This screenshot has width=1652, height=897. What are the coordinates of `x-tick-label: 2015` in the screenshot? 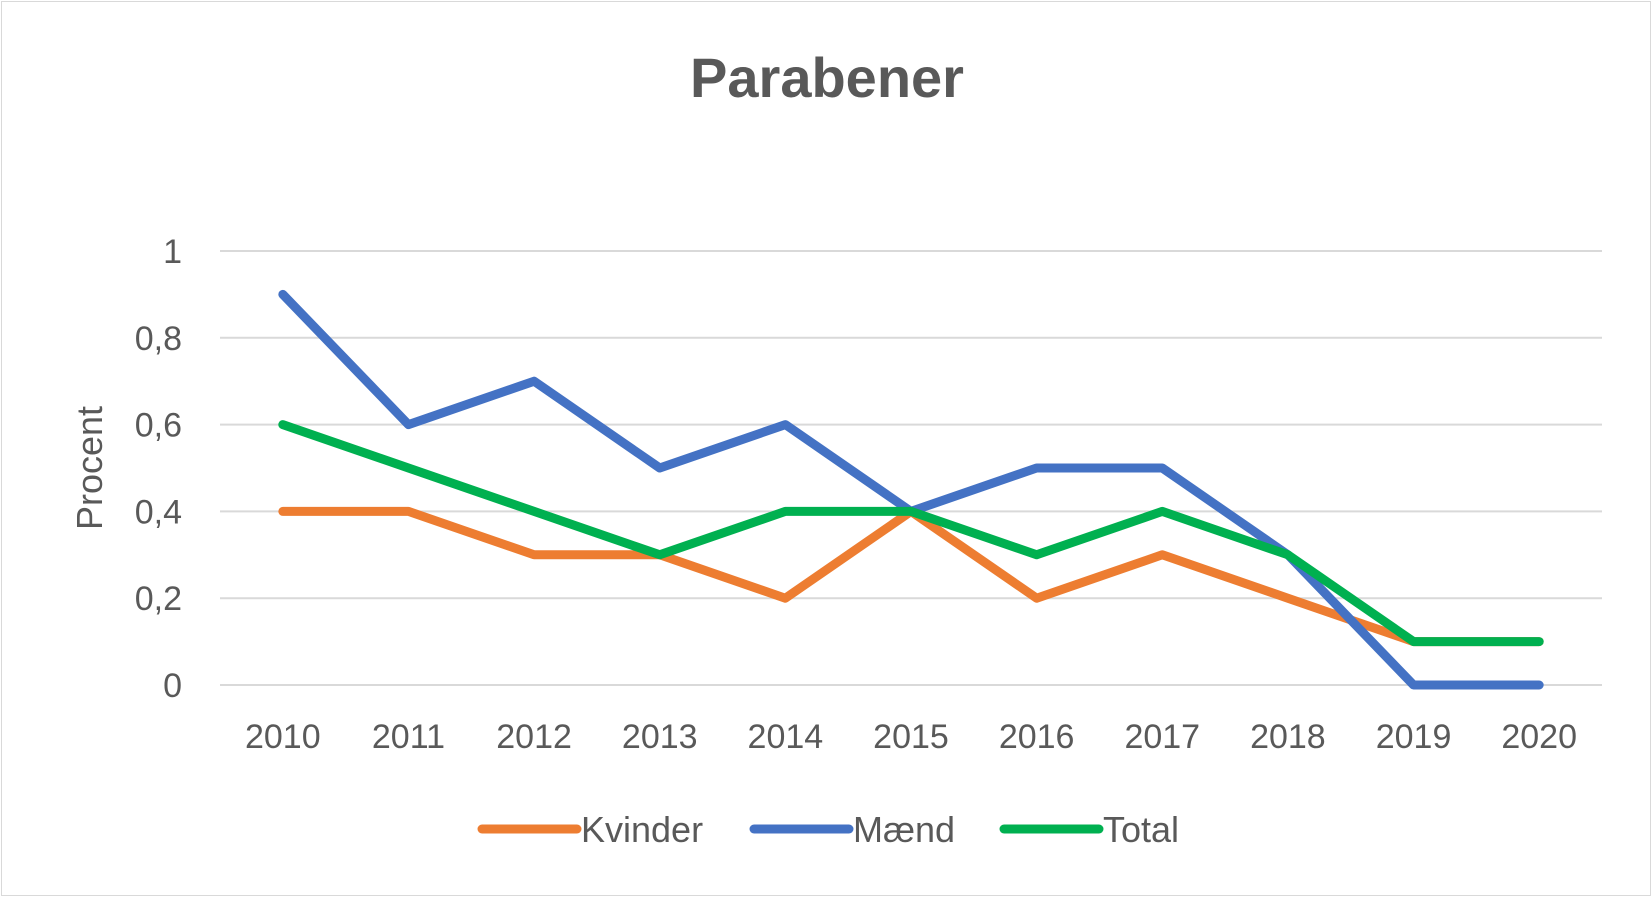 It's located at (911, 737).